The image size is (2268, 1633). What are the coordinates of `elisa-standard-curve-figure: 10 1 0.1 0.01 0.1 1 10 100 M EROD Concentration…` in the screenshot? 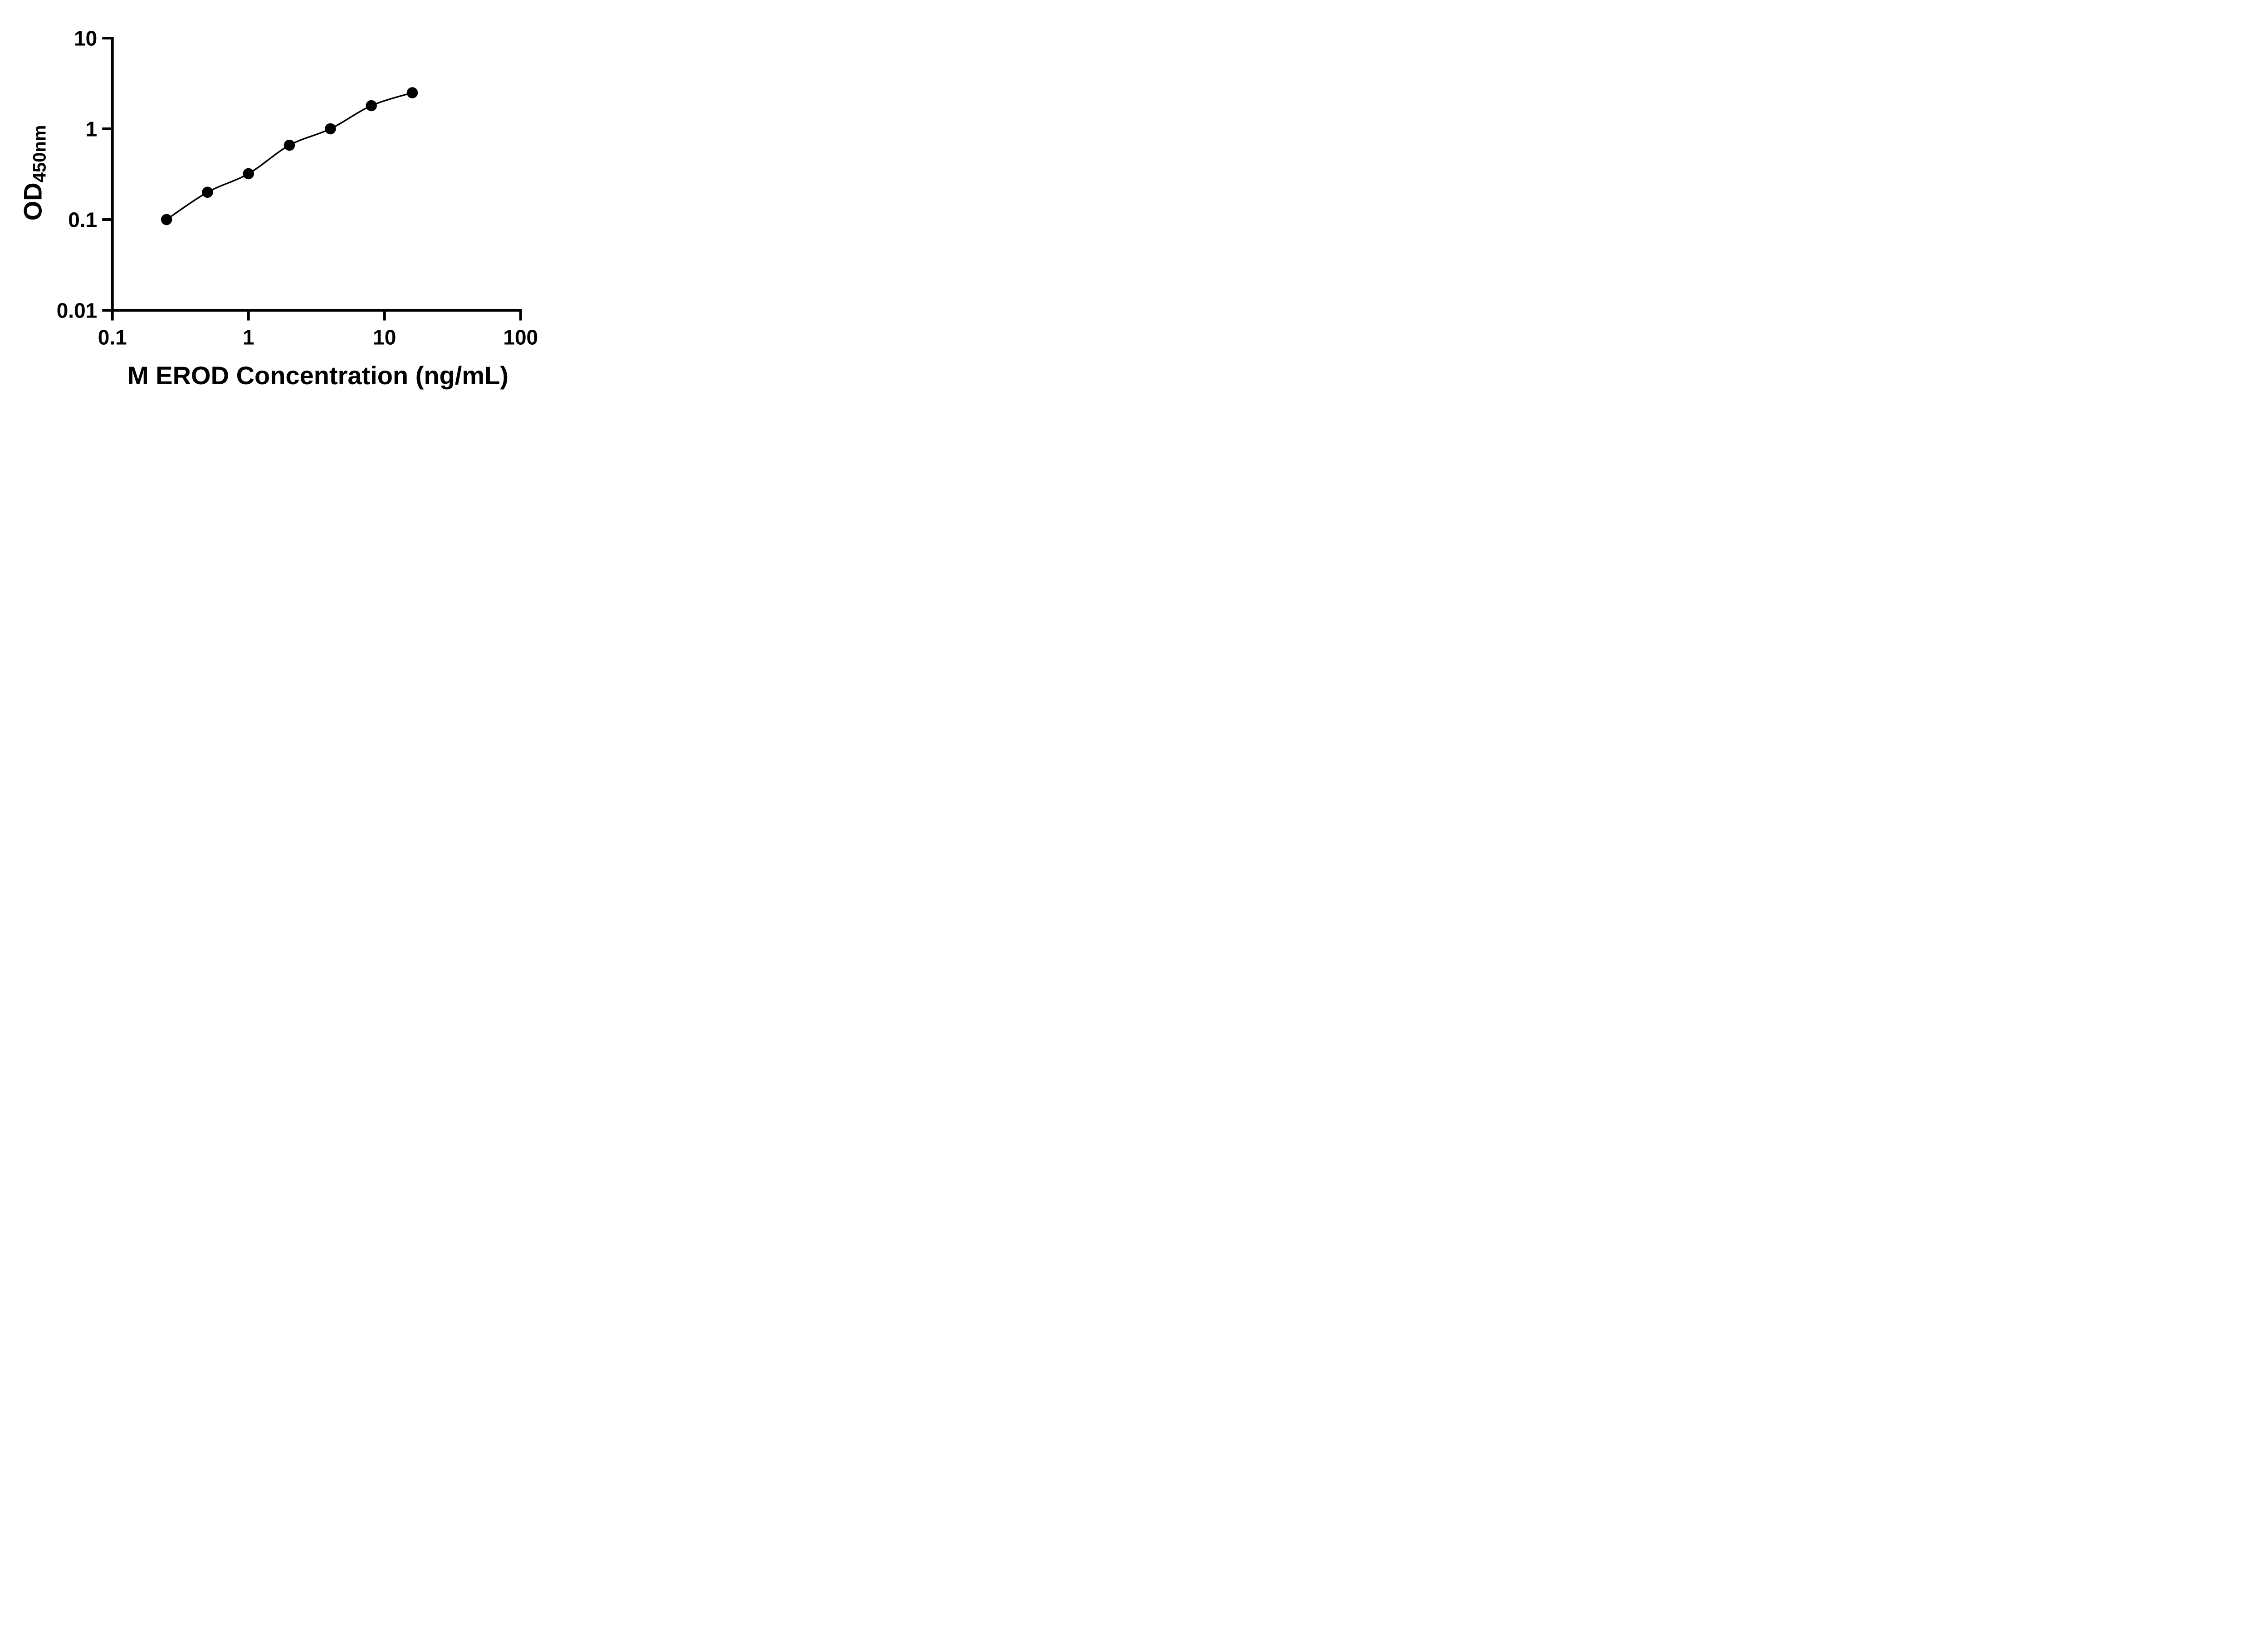 It's located at (291, 204).